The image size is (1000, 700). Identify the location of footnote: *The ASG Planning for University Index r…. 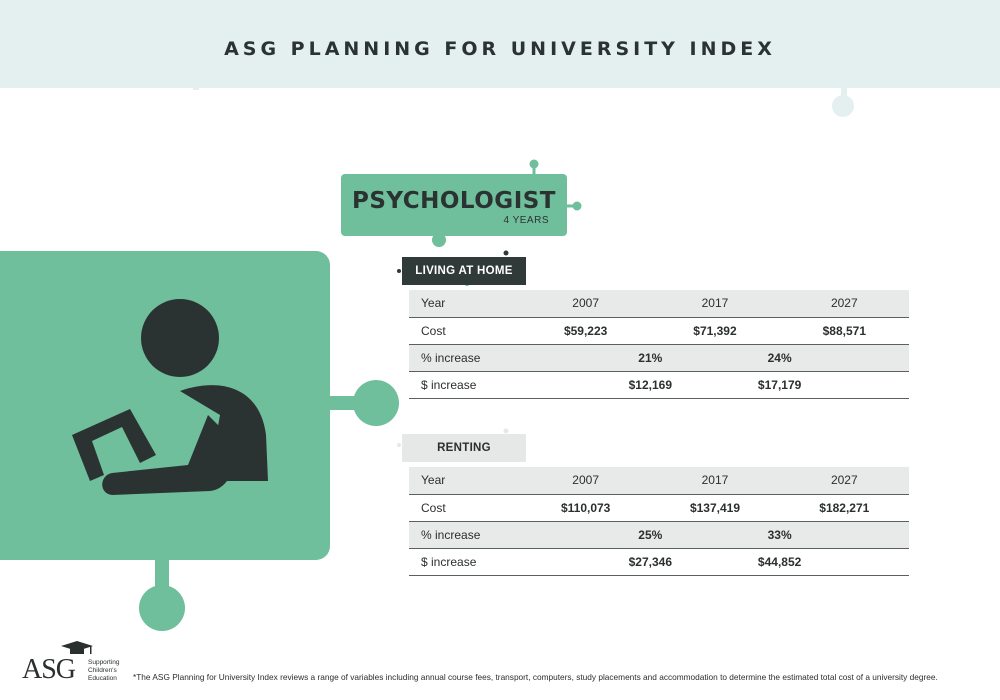
(535, 677).